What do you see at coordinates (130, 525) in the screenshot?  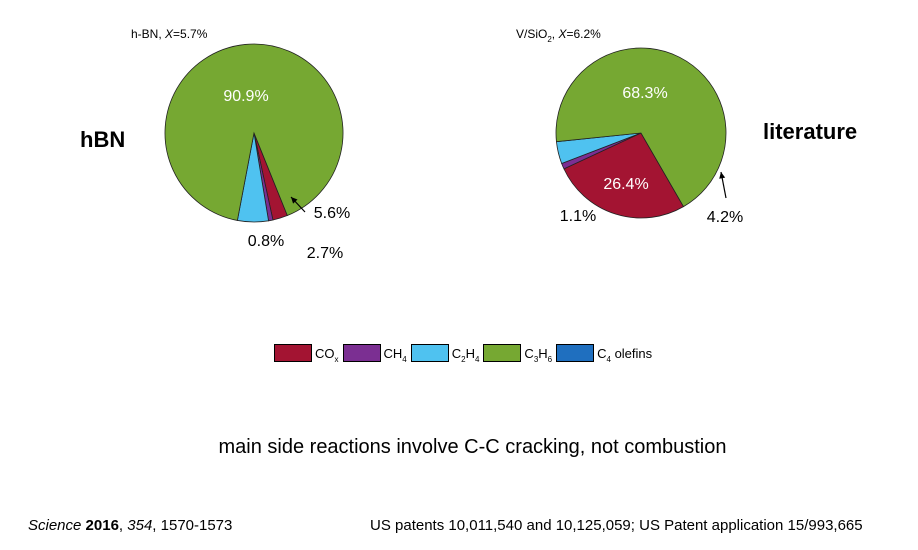 I see `citation: Science 2016, 354, 1570-1573` at bounding box center [130, 525].